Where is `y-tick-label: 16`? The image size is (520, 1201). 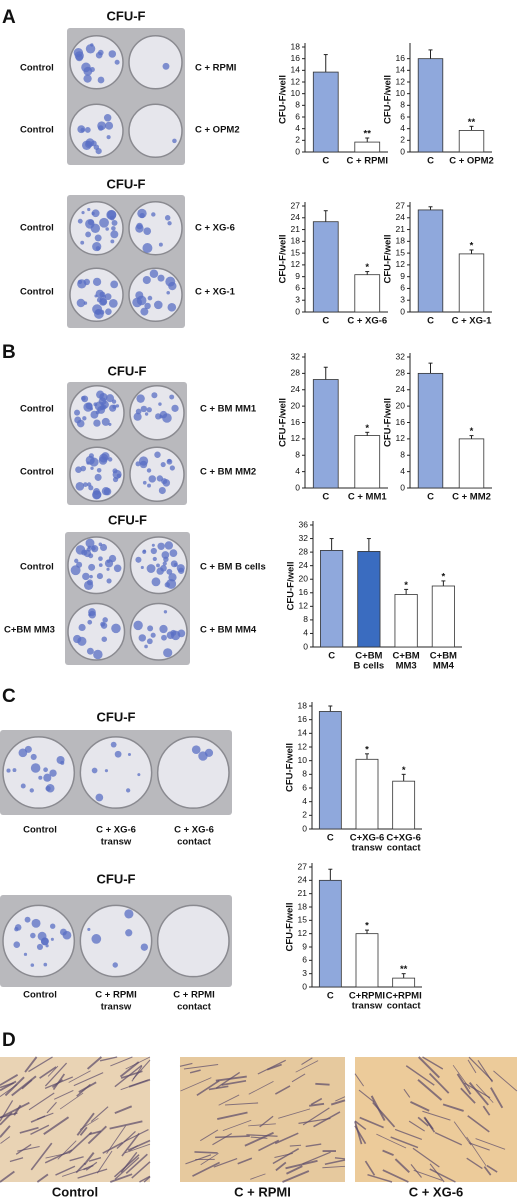
y-tick-label: 16 is located at coordinates (401, 422).